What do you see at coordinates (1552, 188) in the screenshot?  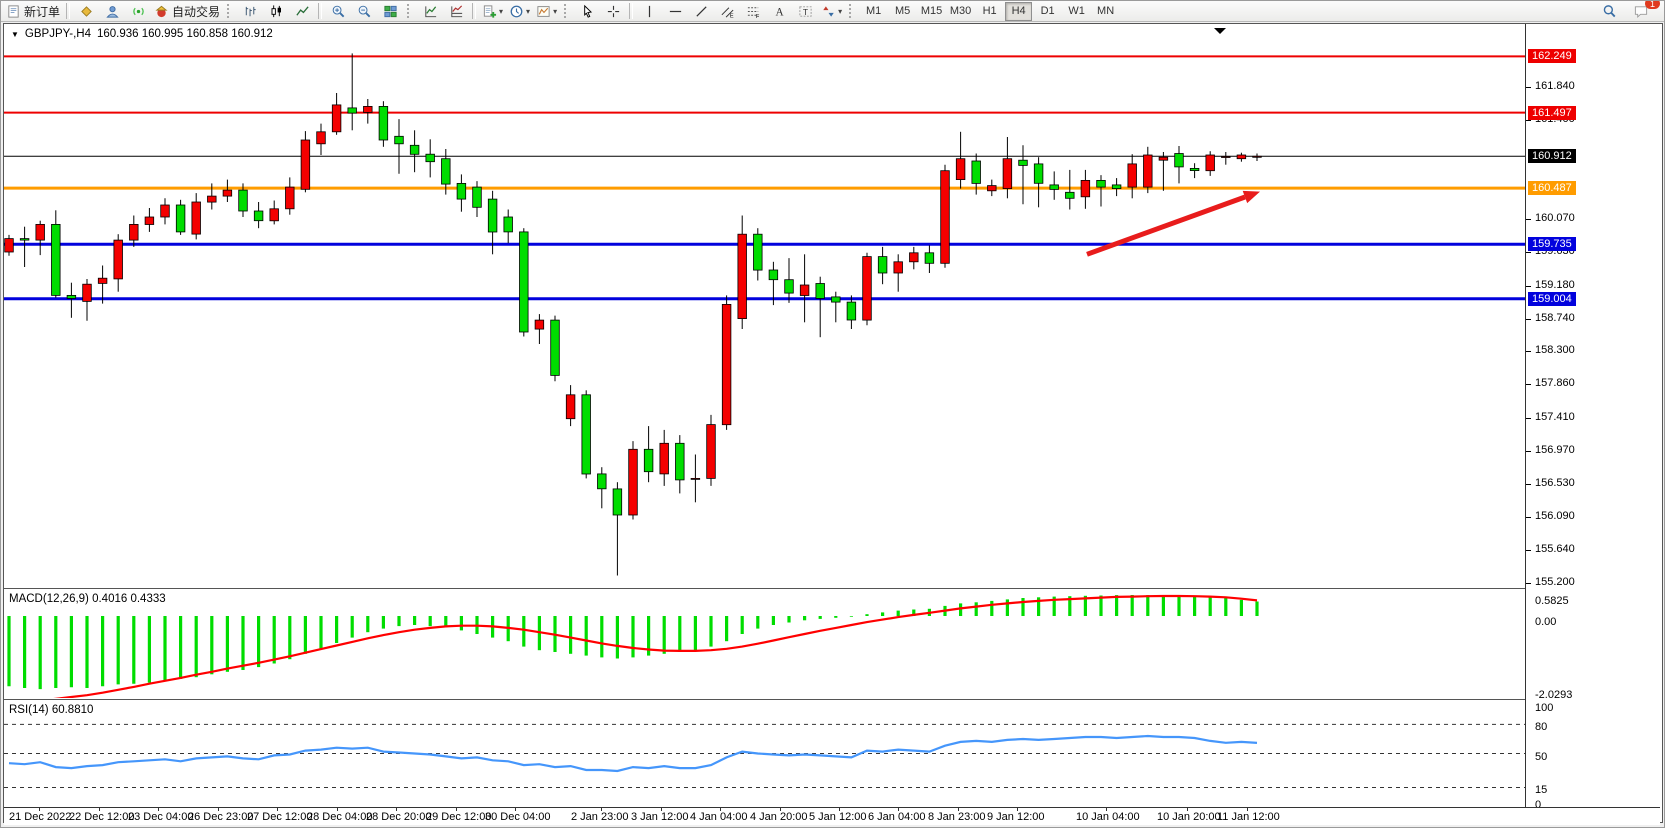 I see `price-level-badge: 160.487` at bounding box center [1552, 188].